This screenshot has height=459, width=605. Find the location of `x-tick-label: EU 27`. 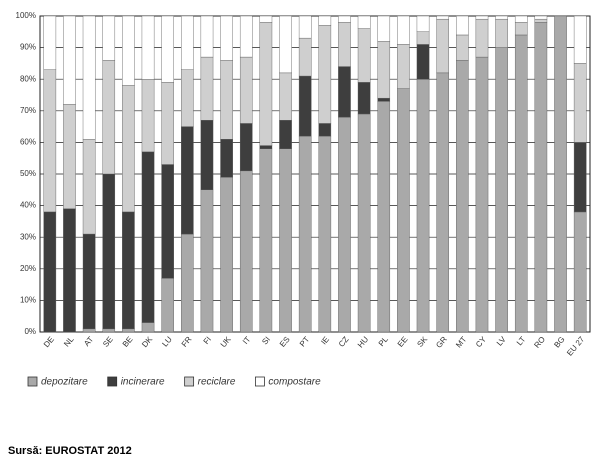

x-tick-label: EU 27 is located at coordinates (576, 345).